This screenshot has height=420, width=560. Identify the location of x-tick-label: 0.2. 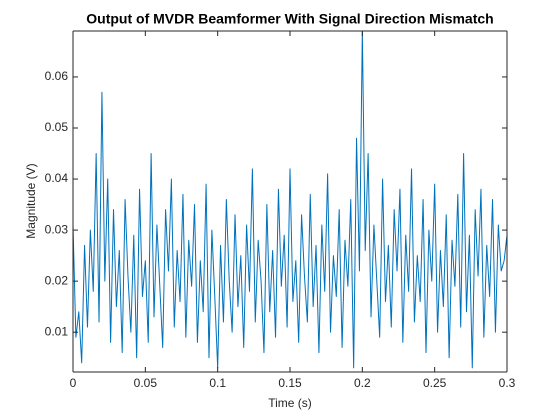
(362, 383).